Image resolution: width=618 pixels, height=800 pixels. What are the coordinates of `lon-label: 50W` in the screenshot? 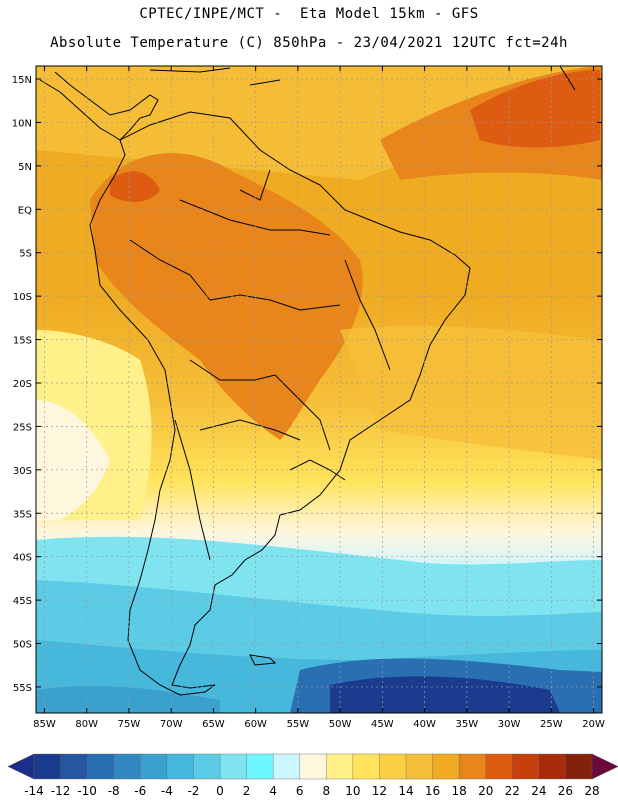 It's located at (340, 724).